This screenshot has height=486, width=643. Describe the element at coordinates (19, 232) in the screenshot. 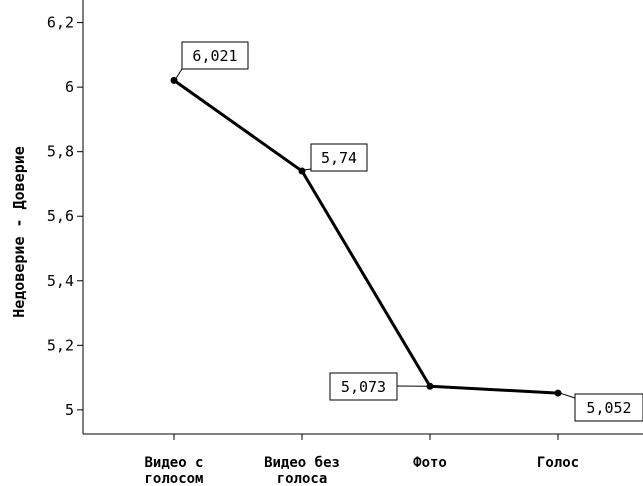

I see `y-axis-label: Недоверие - Доверие` at that location.